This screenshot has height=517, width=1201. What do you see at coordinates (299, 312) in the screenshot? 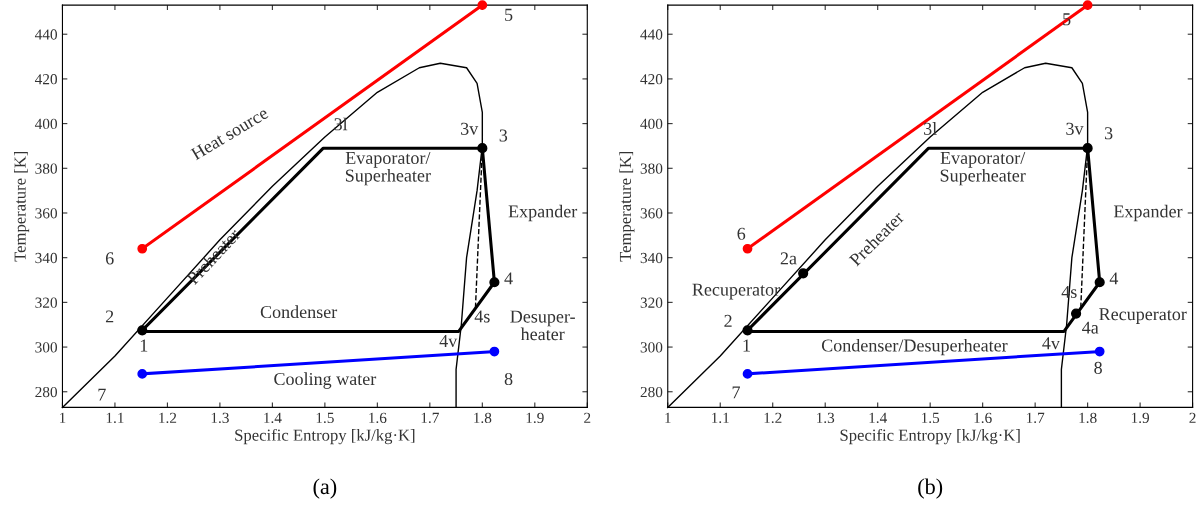
I see `annotation: Condenser` at bounding box center [299, 312].